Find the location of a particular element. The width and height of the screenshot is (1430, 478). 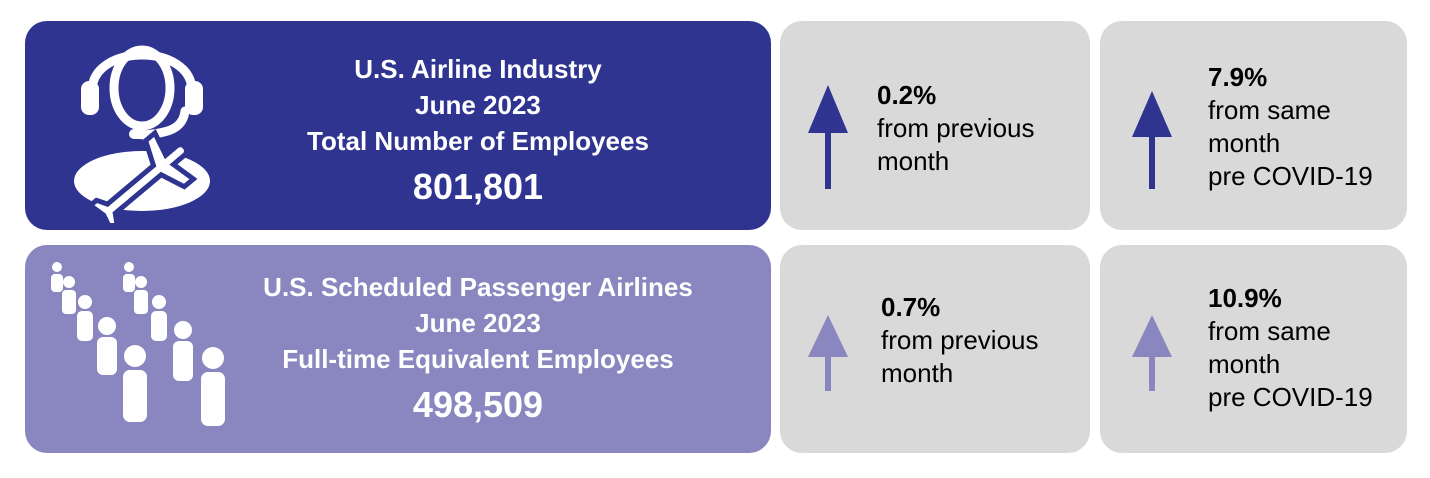

card-title-line3: Full-time Equivalent Employees is located at coordinates (478, 359).